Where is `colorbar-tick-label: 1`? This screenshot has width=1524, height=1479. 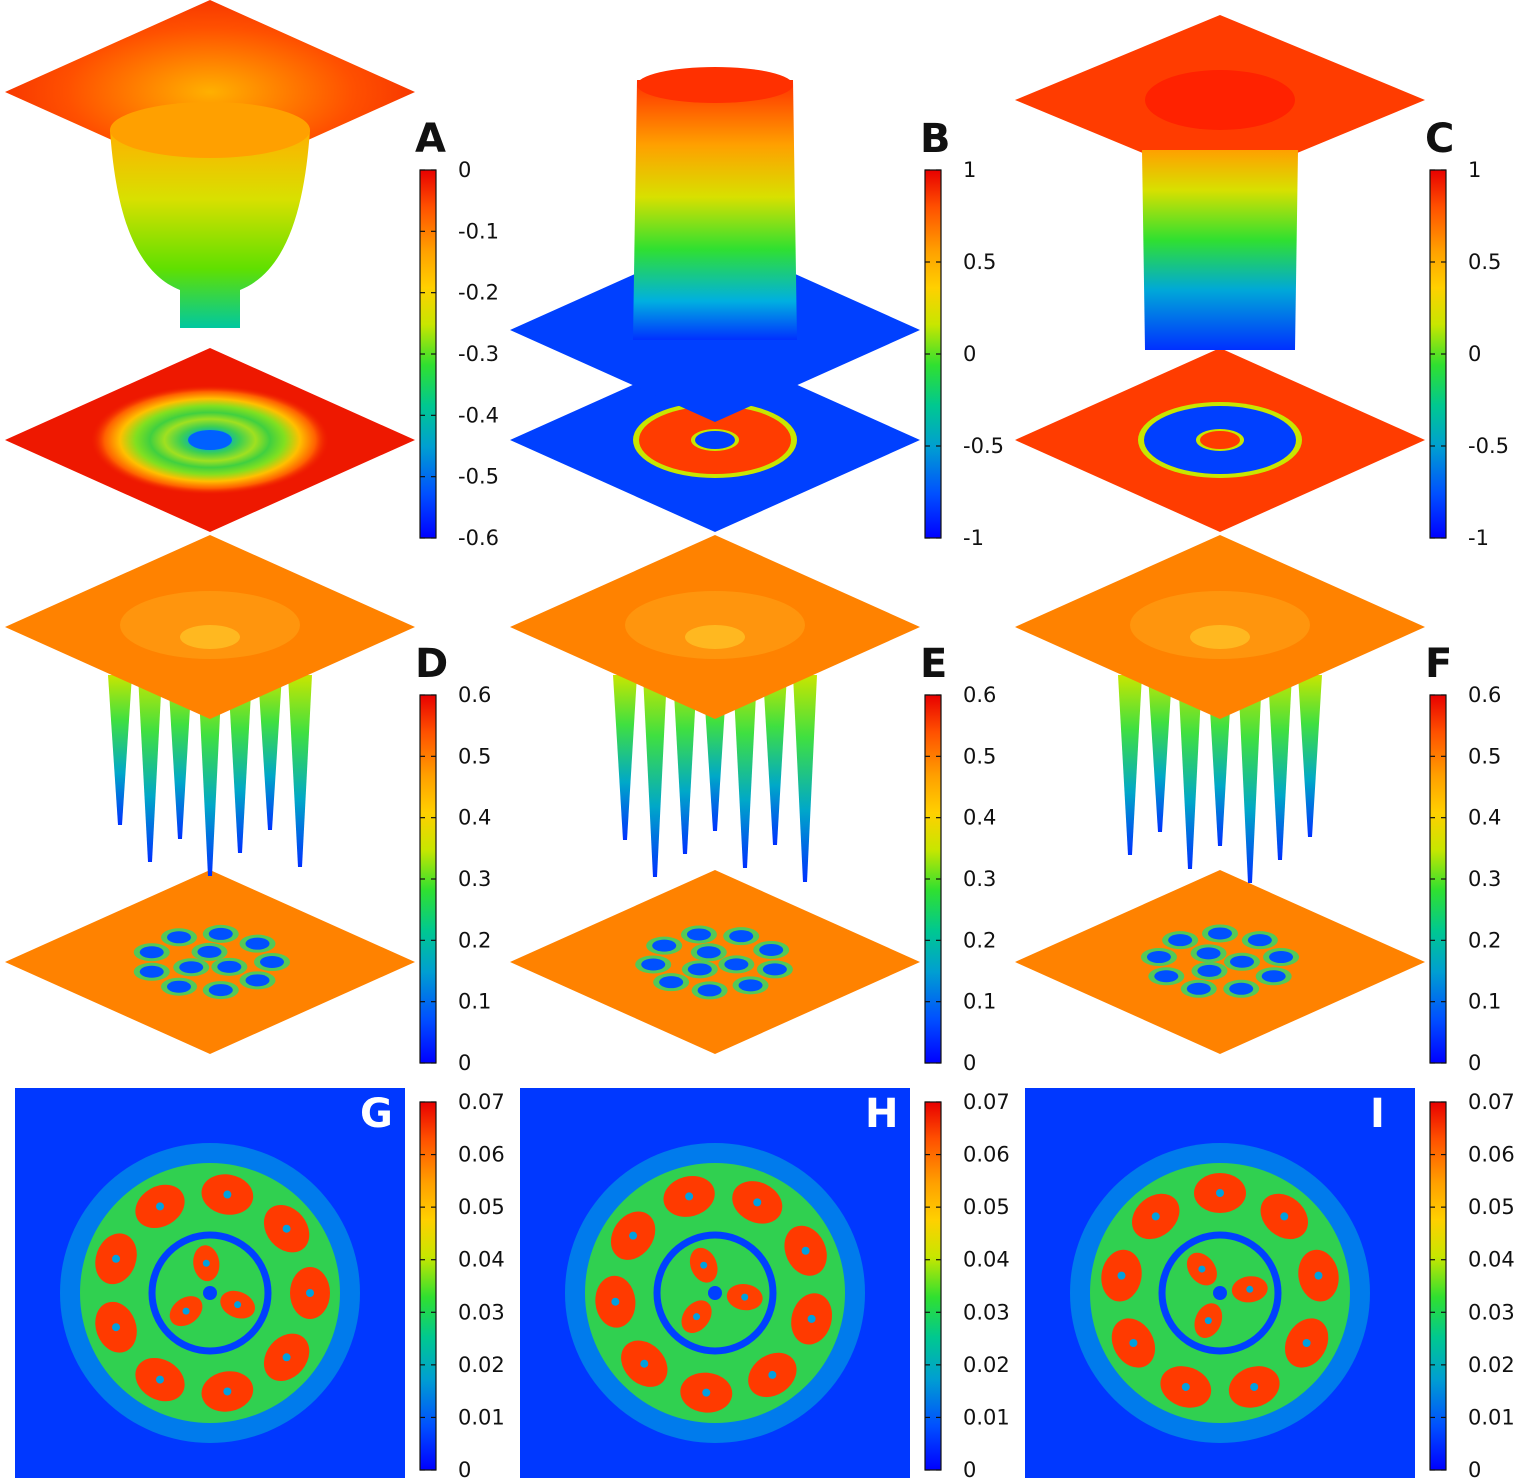 colorbar-tick-label: 1 is located at coordinates (969, 170).